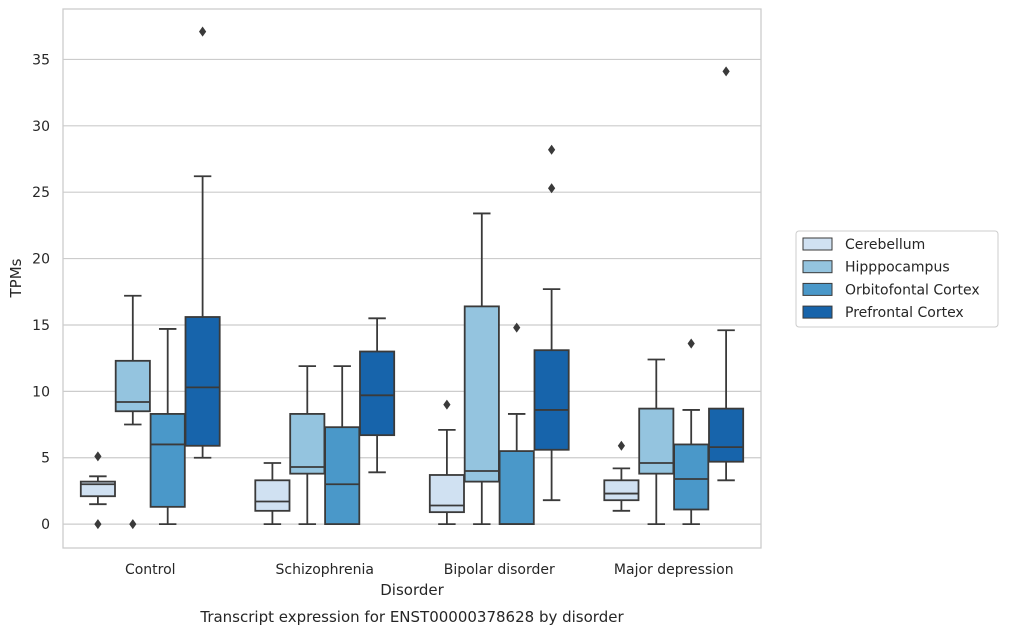 This screenshot has height=634, width=1009. I want to click on y-axis-label: TPMs, so click(16, 278).